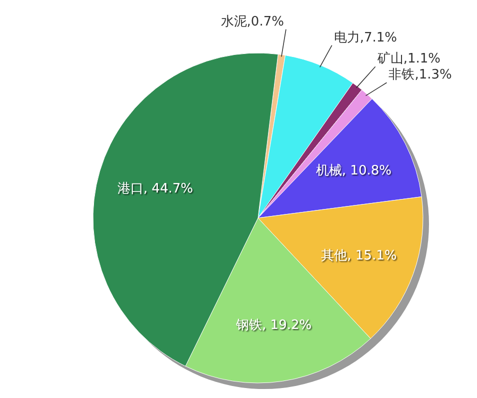 The height and width of the screenshot is (398, 477). What do you see at coordinates (287, 326) in the screenshot?
I see `data-label: , 19.2%` at bounding box center [287, 326].